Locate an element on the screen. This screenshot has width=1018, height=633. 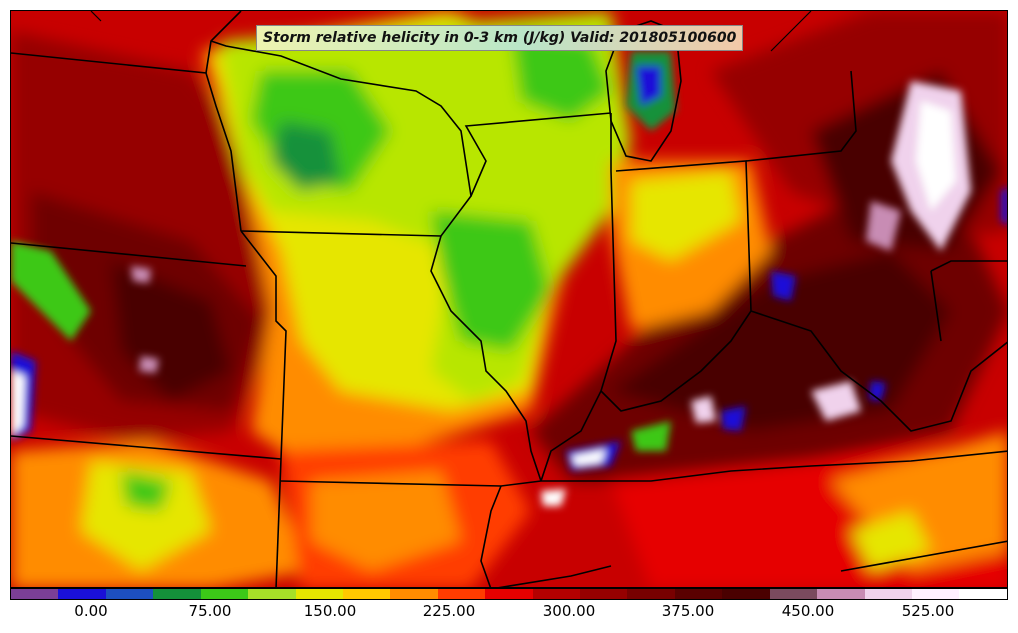
rivers is located at coordinates (451, 31).